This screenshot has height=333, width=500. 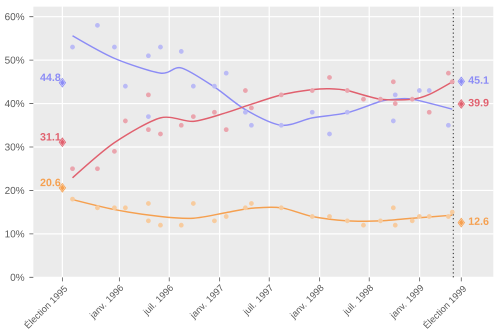 What do you see at coordinates (50, 182) in the screenshot?
I see `data-label: 20.6` at bounding box center [50, 182].